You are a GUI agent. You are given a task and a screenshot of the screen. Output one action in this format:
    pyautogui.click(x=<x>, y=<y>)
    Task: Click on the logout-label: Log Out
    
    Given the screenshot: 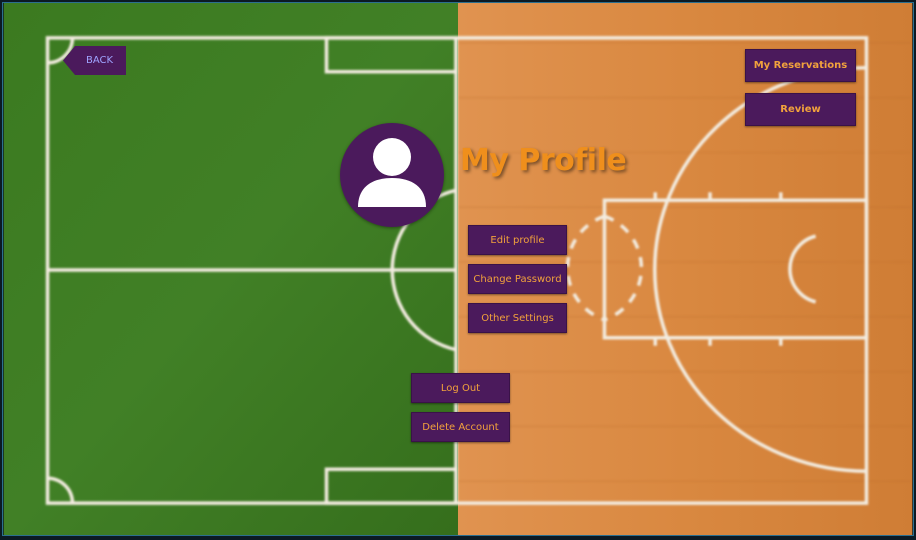 What is the action you would take?
    pyautogui.click(x=460, y=388)
    